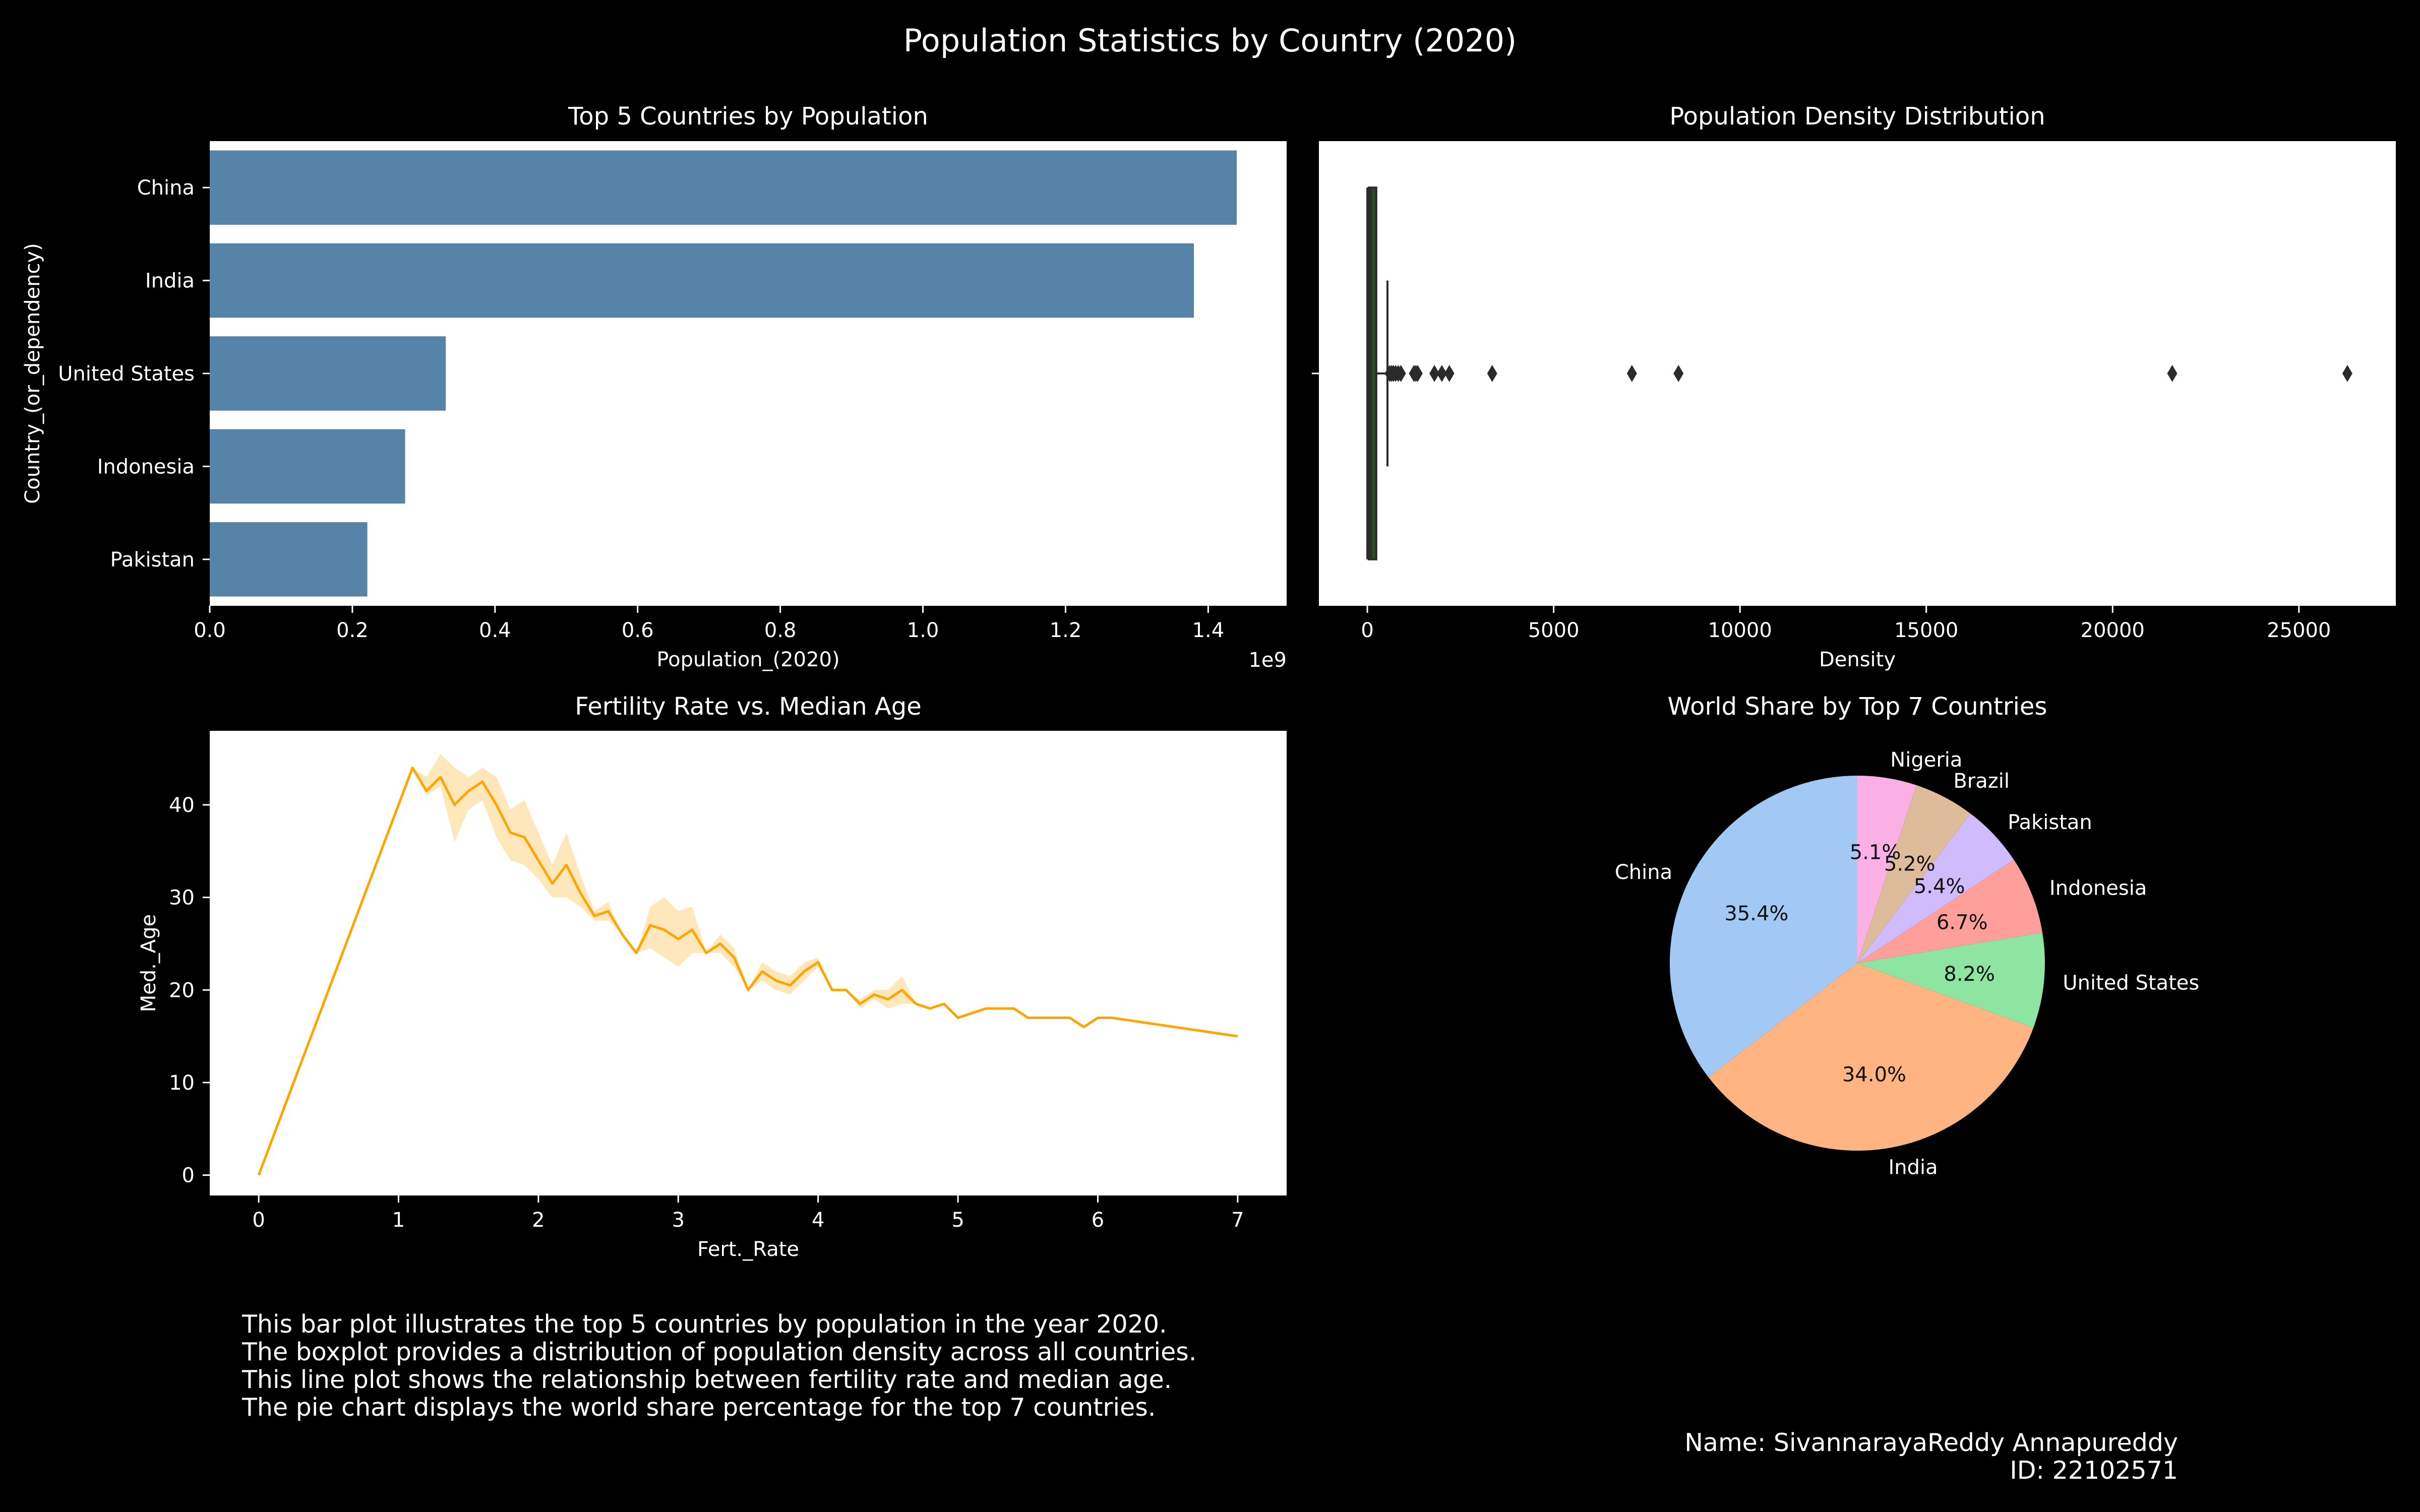  I want to click on line-x-tick-label: 6, so click(1098, 1220).